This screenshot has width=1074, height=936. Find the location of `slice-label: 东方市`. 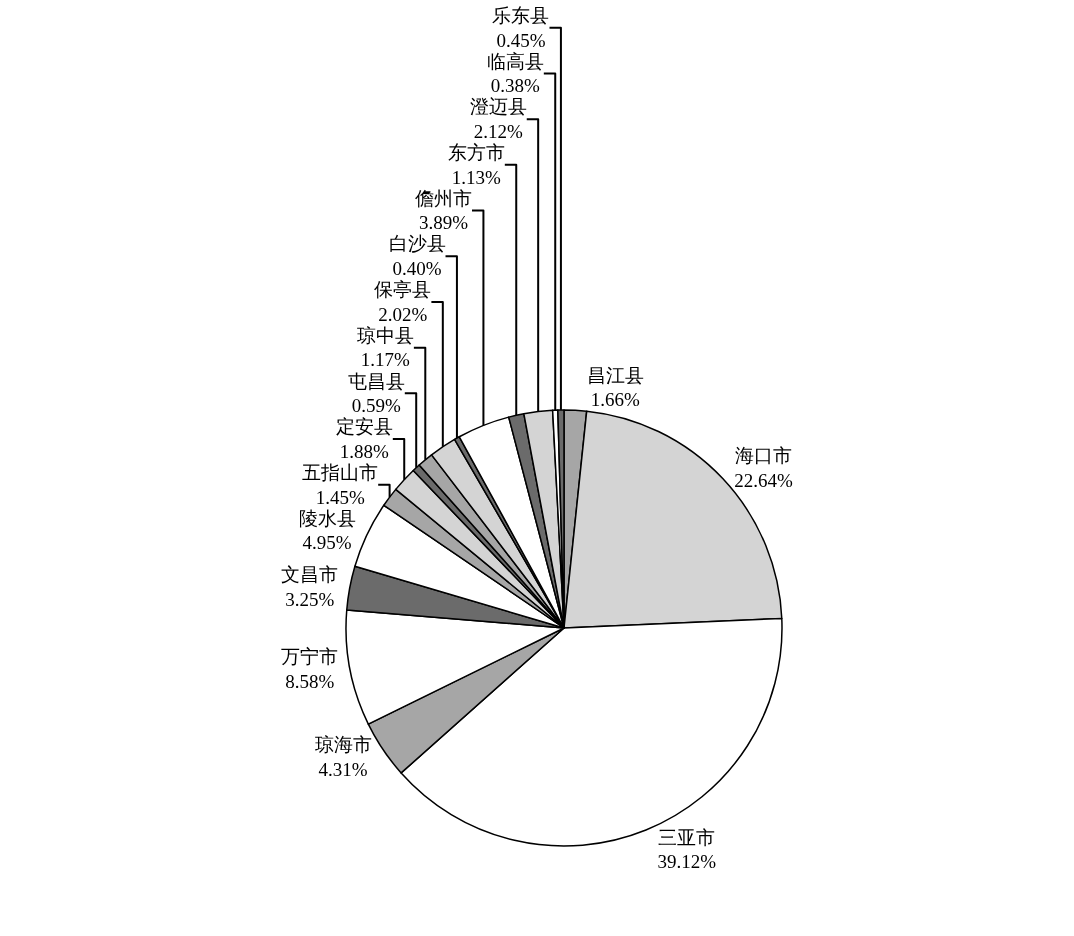

slice-label: 东方市 is located at coordinates (476, 152).